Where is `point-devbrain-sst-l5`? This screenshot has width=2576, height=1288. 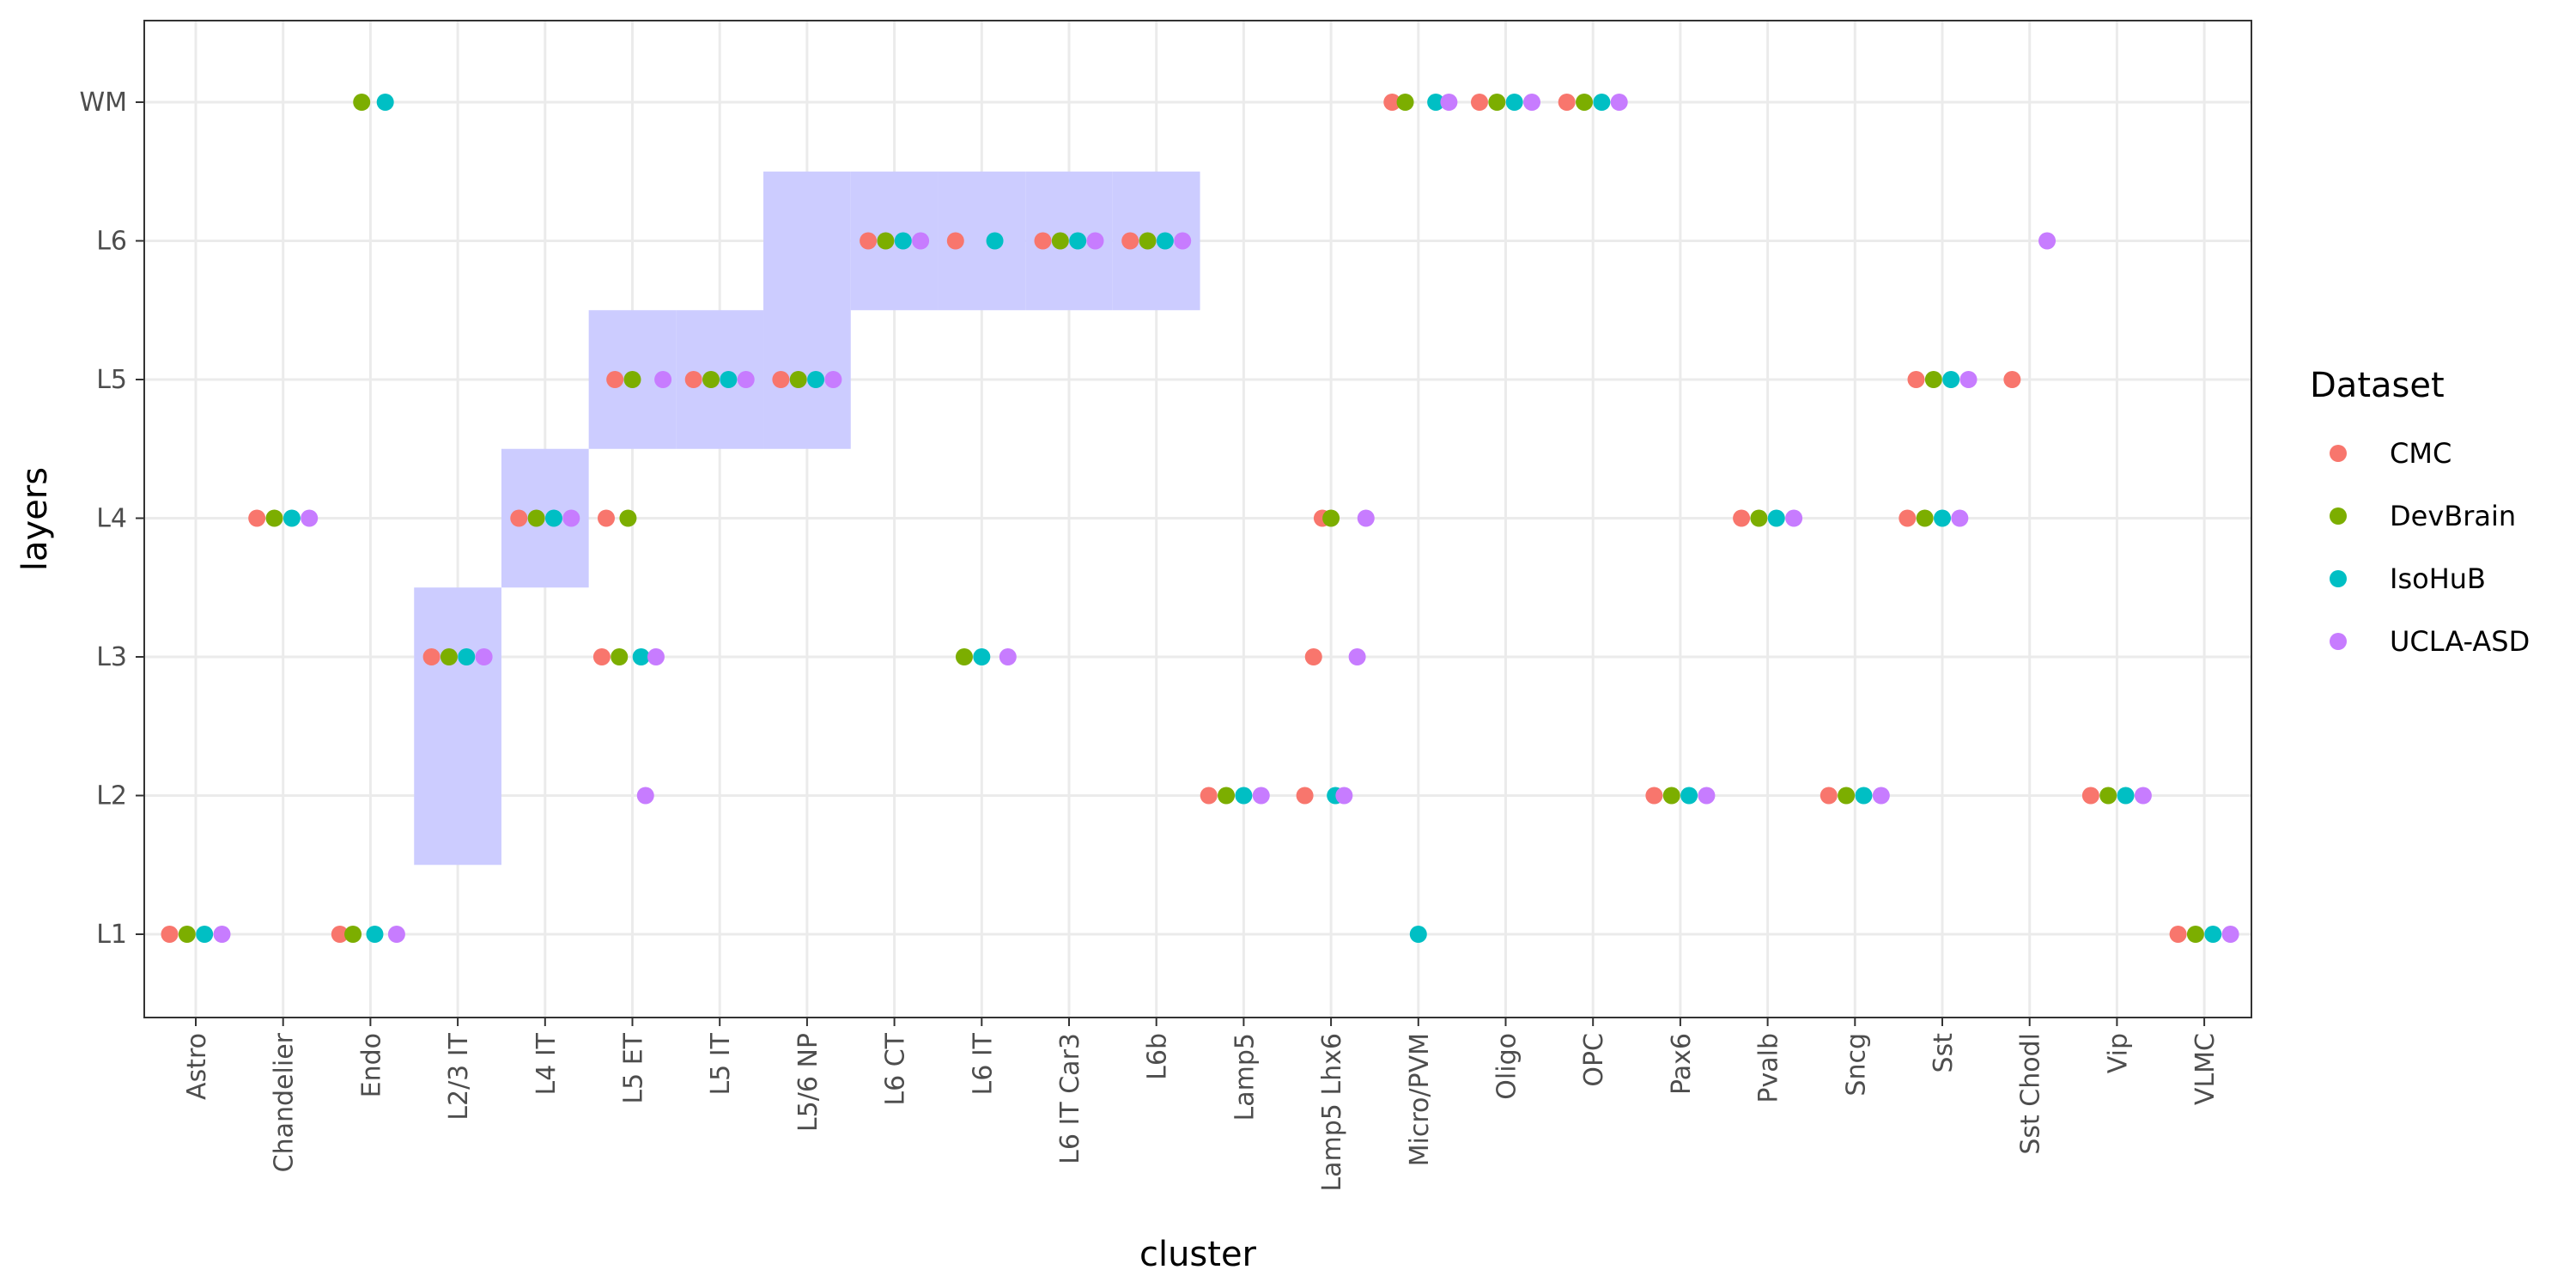
point-devbrain-sst-l5 is located at coordinates (1933, 379).